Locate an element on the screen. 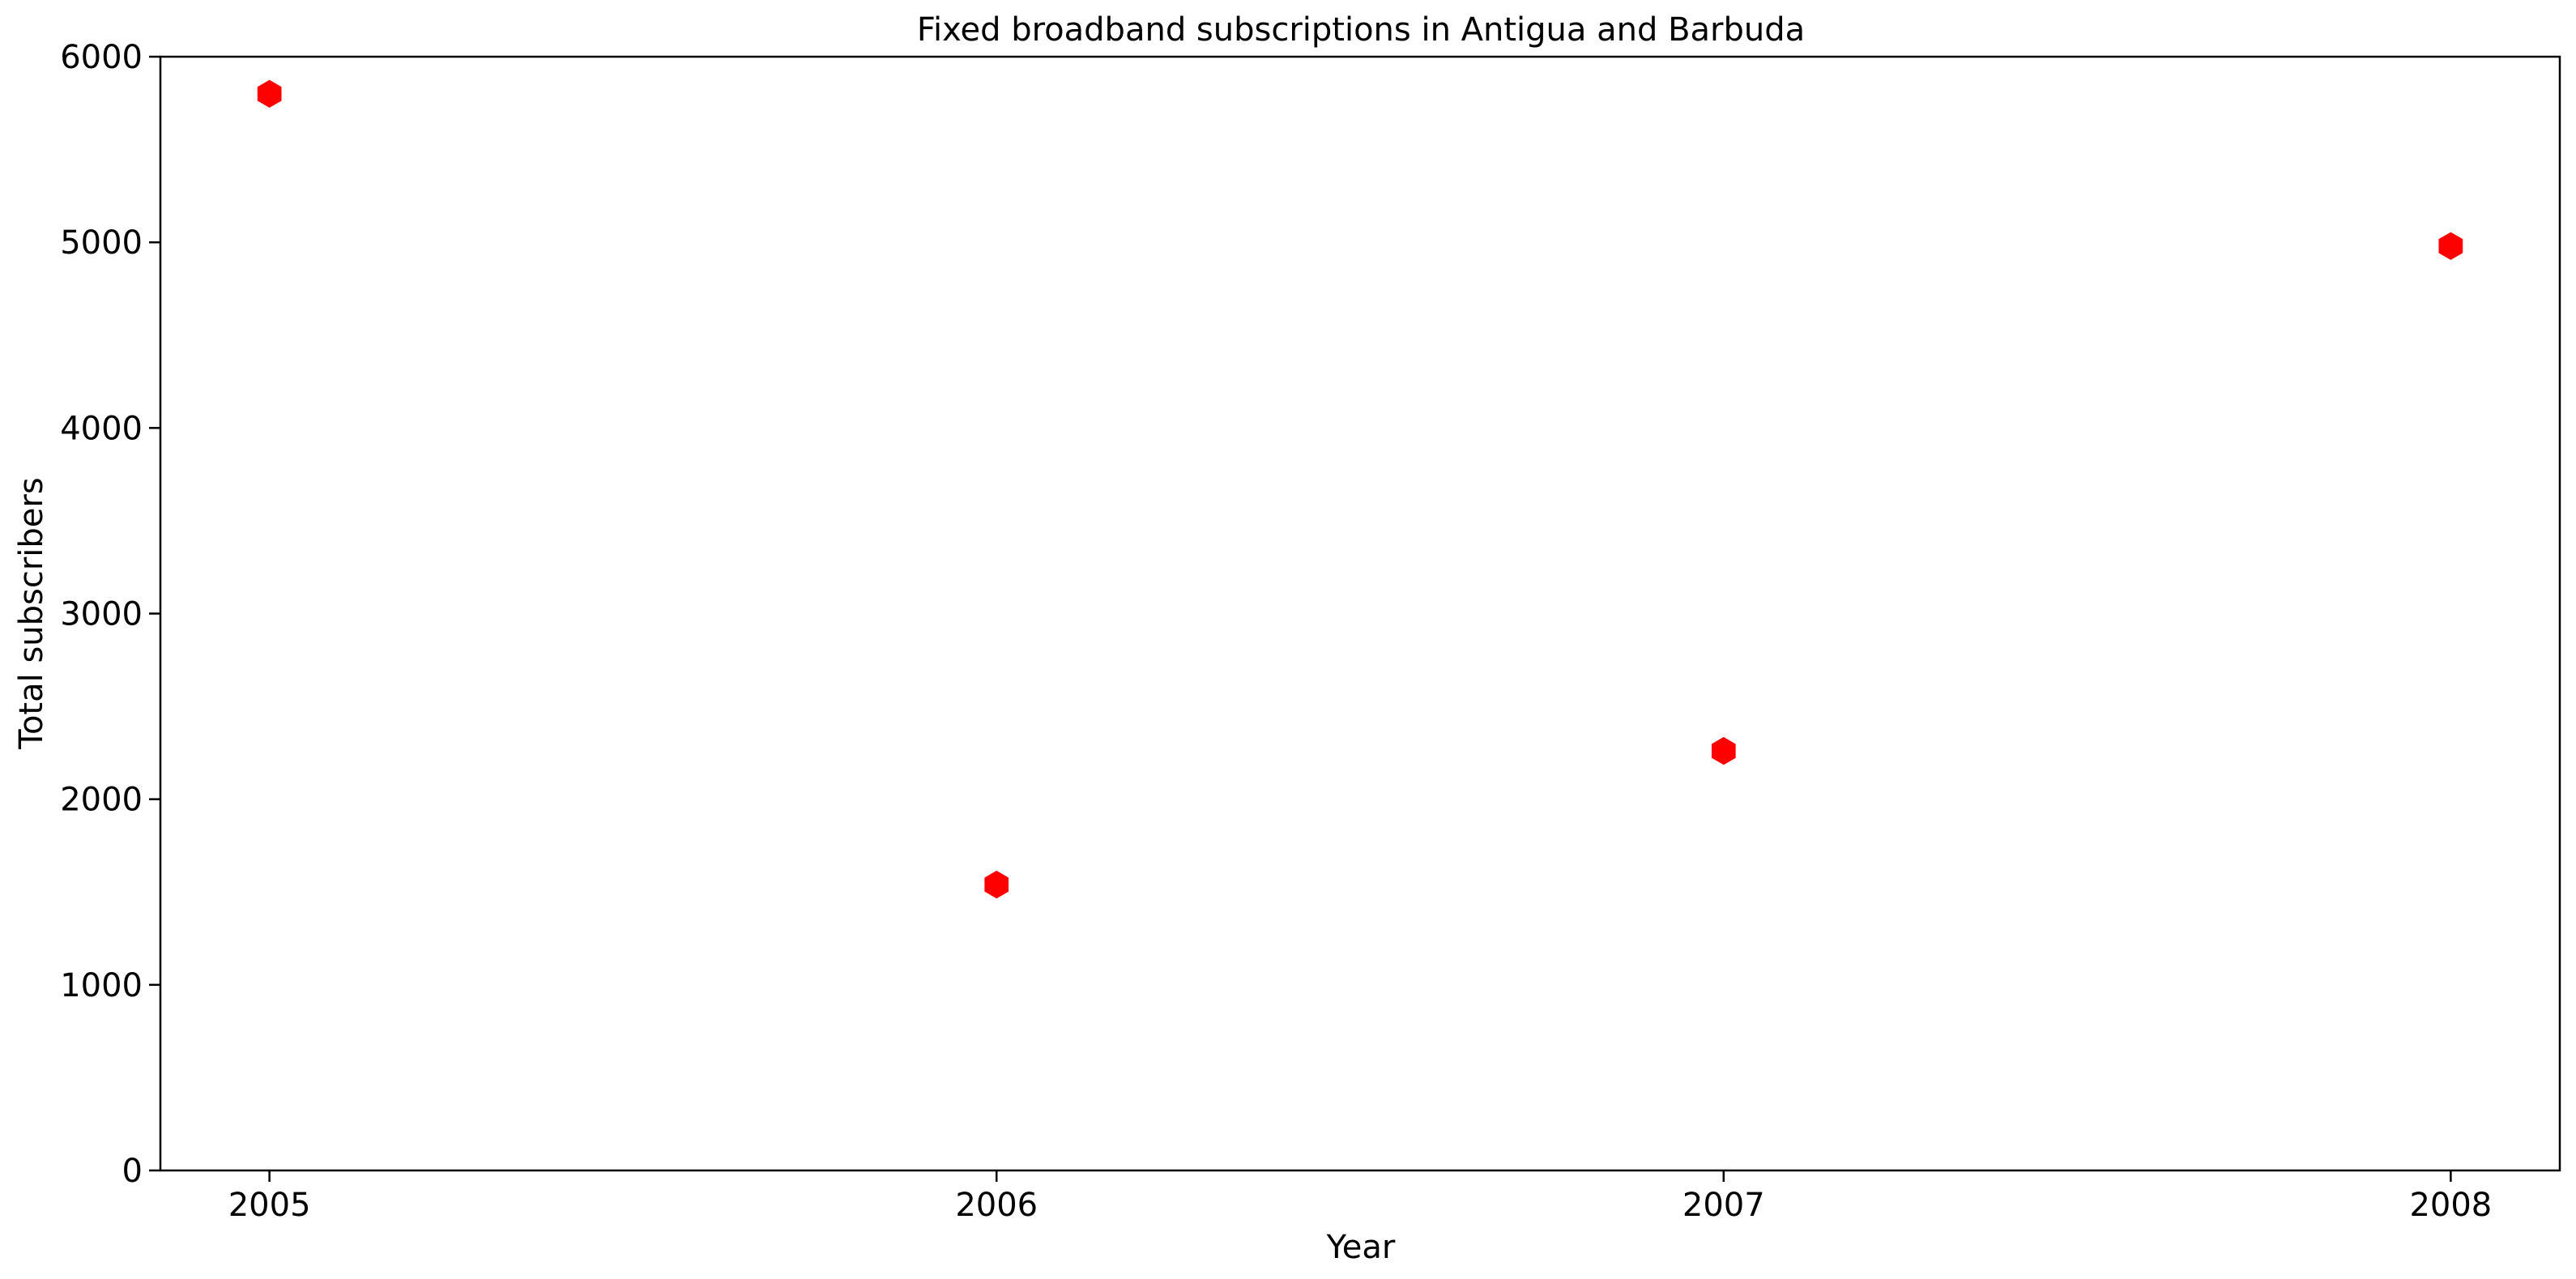 The image size is (2576, 1279). y-tick-label: 0 is located at coordinates (133, 1171).